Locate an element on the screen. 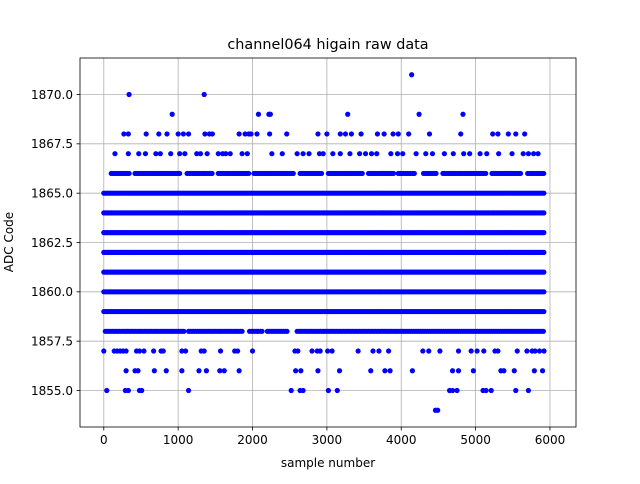 The height and width of the screenshot is (484, 640). x-tick-label: 3000 is located at coordinates (327, 440).